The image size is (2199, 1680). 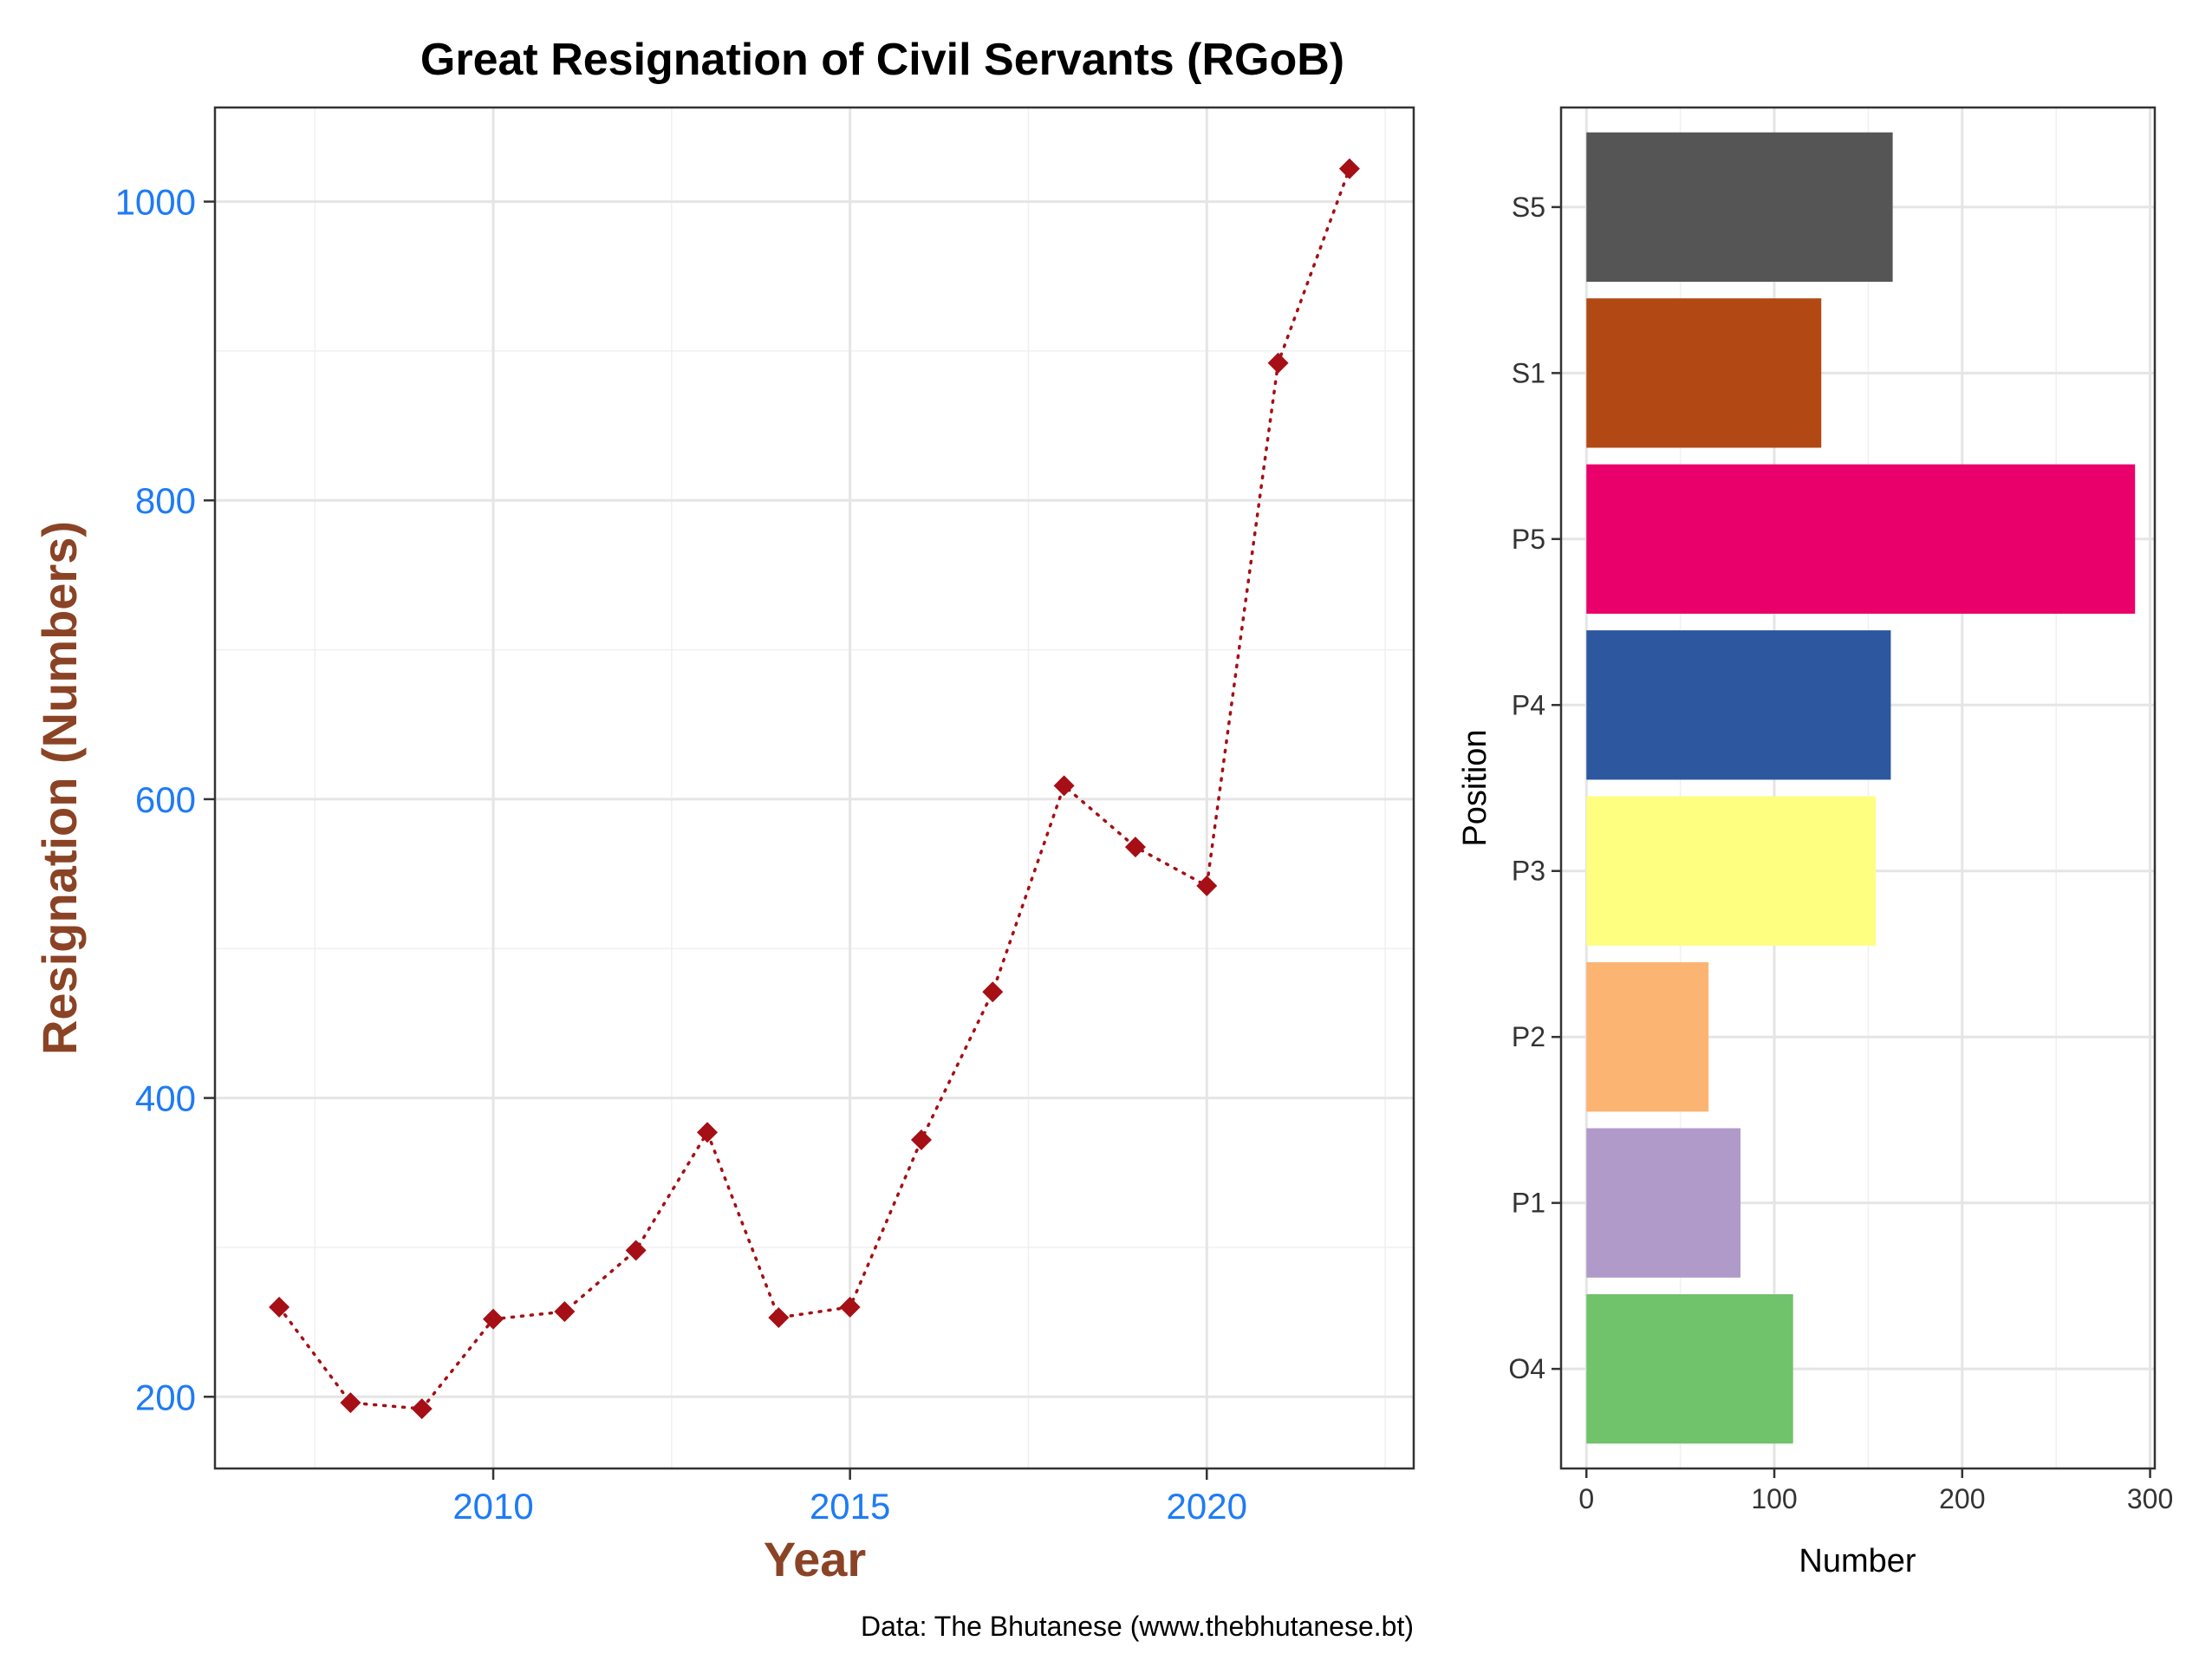 What do you see at coordinates (779, 1317) in the screenshot?
I see `data-point-2014` at bounding box center [779, 1317].